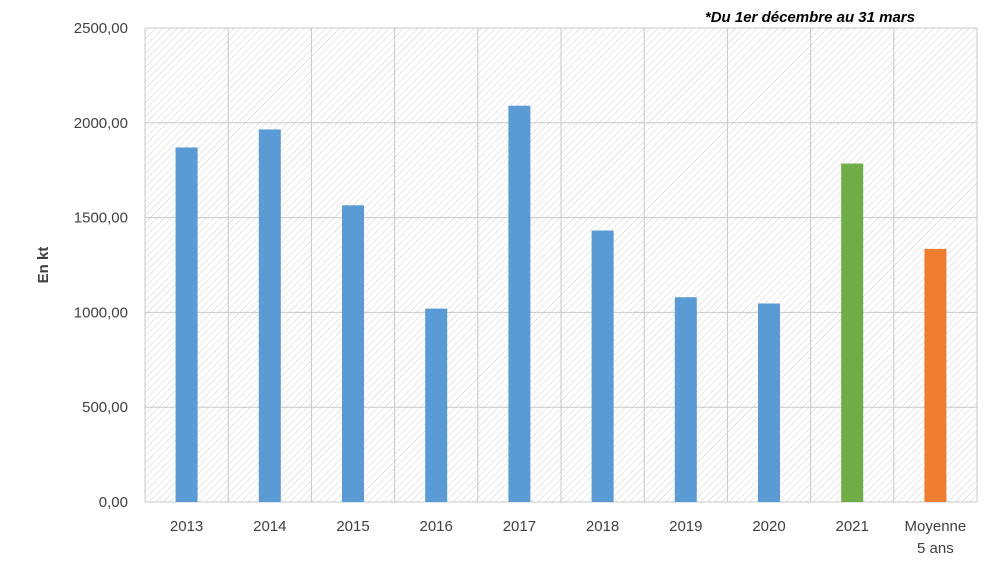  Describe the element at coordinates (519, 526) in the screenshot. I see `x-tick-label: 2017` at that location.